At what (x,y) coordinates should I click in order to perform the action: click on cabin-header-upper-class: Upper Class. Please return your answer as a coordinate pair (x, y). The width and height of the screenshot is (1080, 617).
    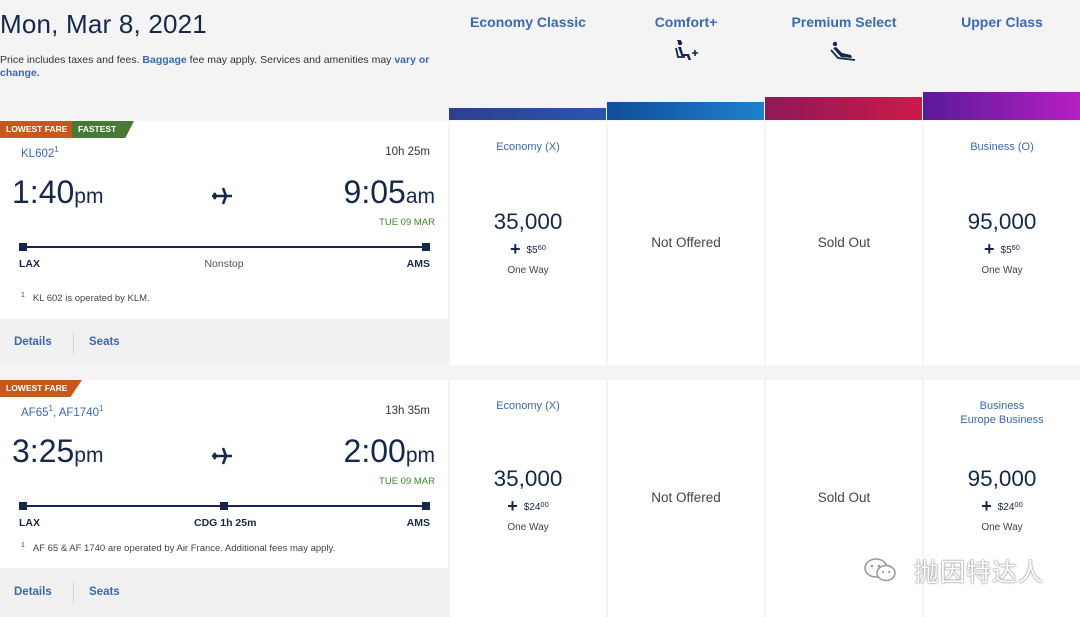
    Looking at the image, I should click on (1002, 22).